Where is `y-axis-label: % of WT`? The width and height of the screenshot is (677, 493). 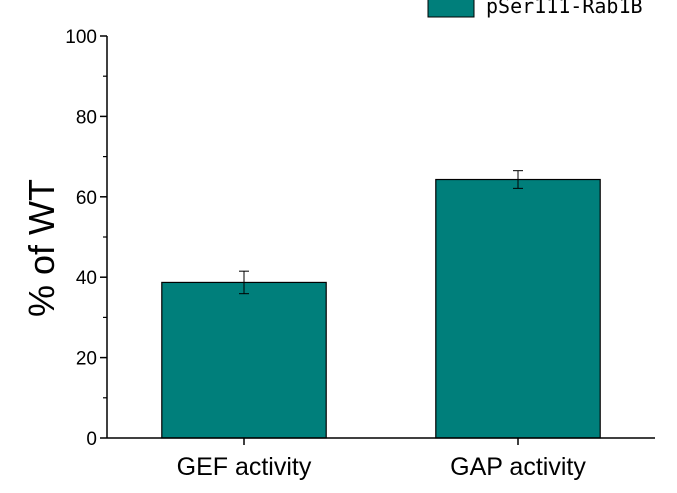
y-axis-label: % of WT is located at coordinates (41, 248).